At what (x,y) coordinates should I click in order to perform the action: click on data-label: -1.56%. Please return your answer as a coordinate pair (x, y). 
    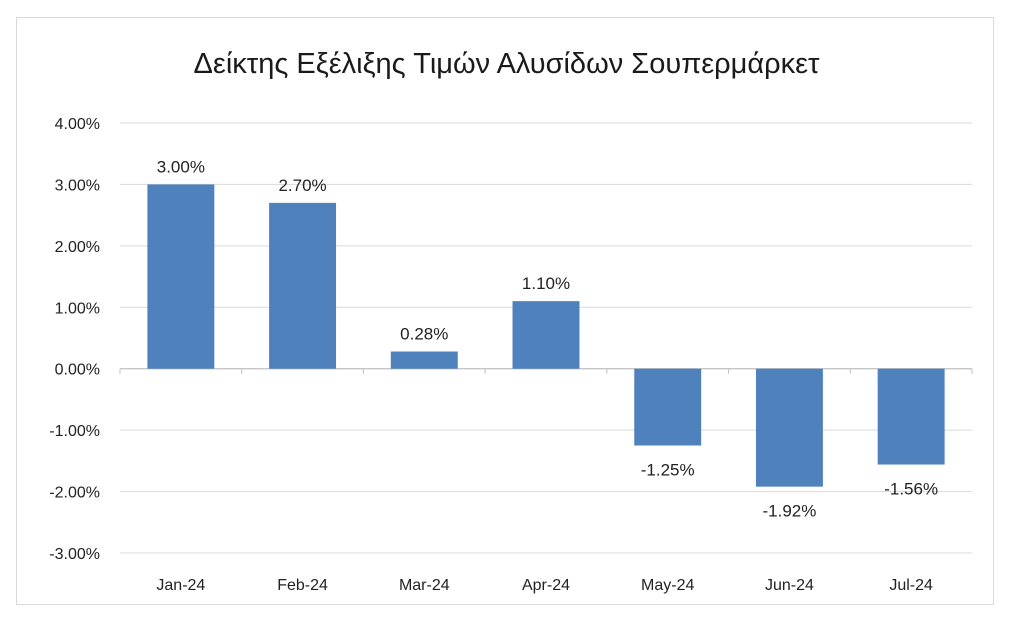
    Looking at the image, I should click on (911, 489).